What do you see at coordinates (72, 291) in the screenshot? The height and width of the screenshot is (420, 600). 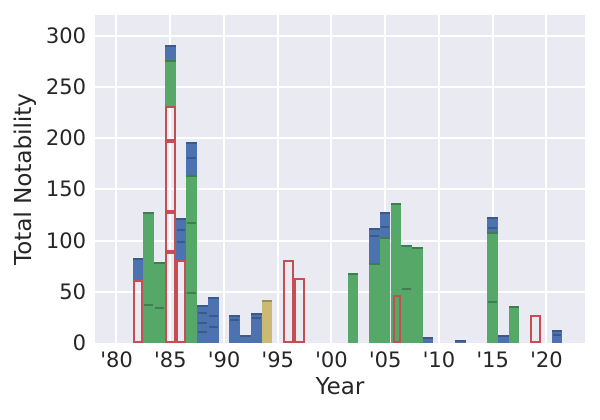 I see `y-tick-label: 50` at bounding box center [72, 291].